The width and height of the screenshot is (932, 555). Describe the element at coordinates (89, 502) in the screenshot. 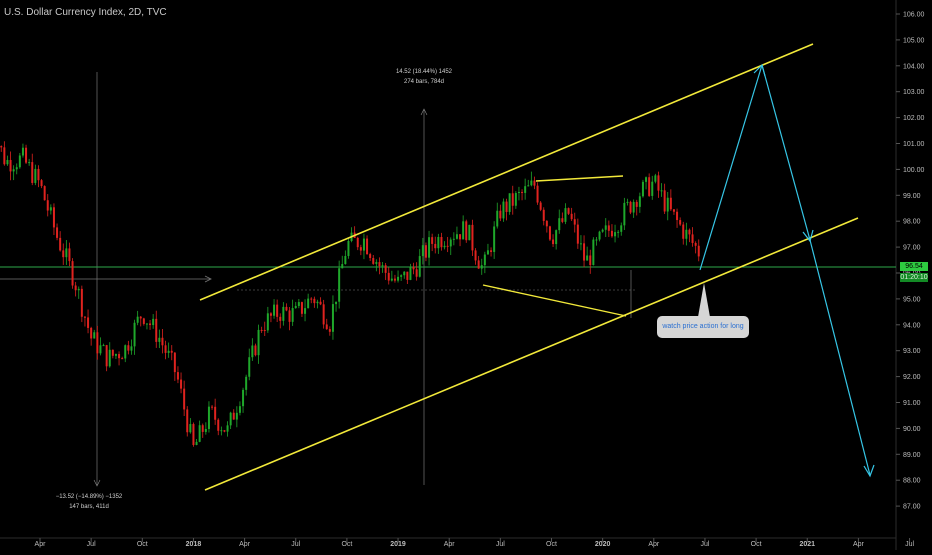

I see `measure-label-1: −13.52 (−14.89%) −1352 147 bars, 411d` at that location.